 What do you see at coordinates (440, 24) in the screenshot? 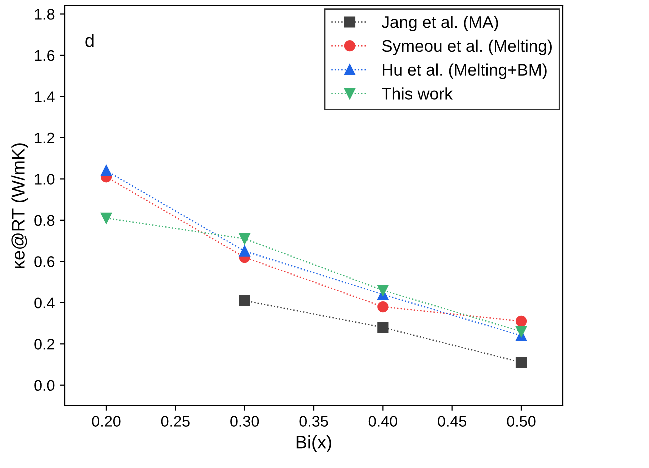
I see `legend-label: Jang et al. (MA)` at bounding box center [440, 24].